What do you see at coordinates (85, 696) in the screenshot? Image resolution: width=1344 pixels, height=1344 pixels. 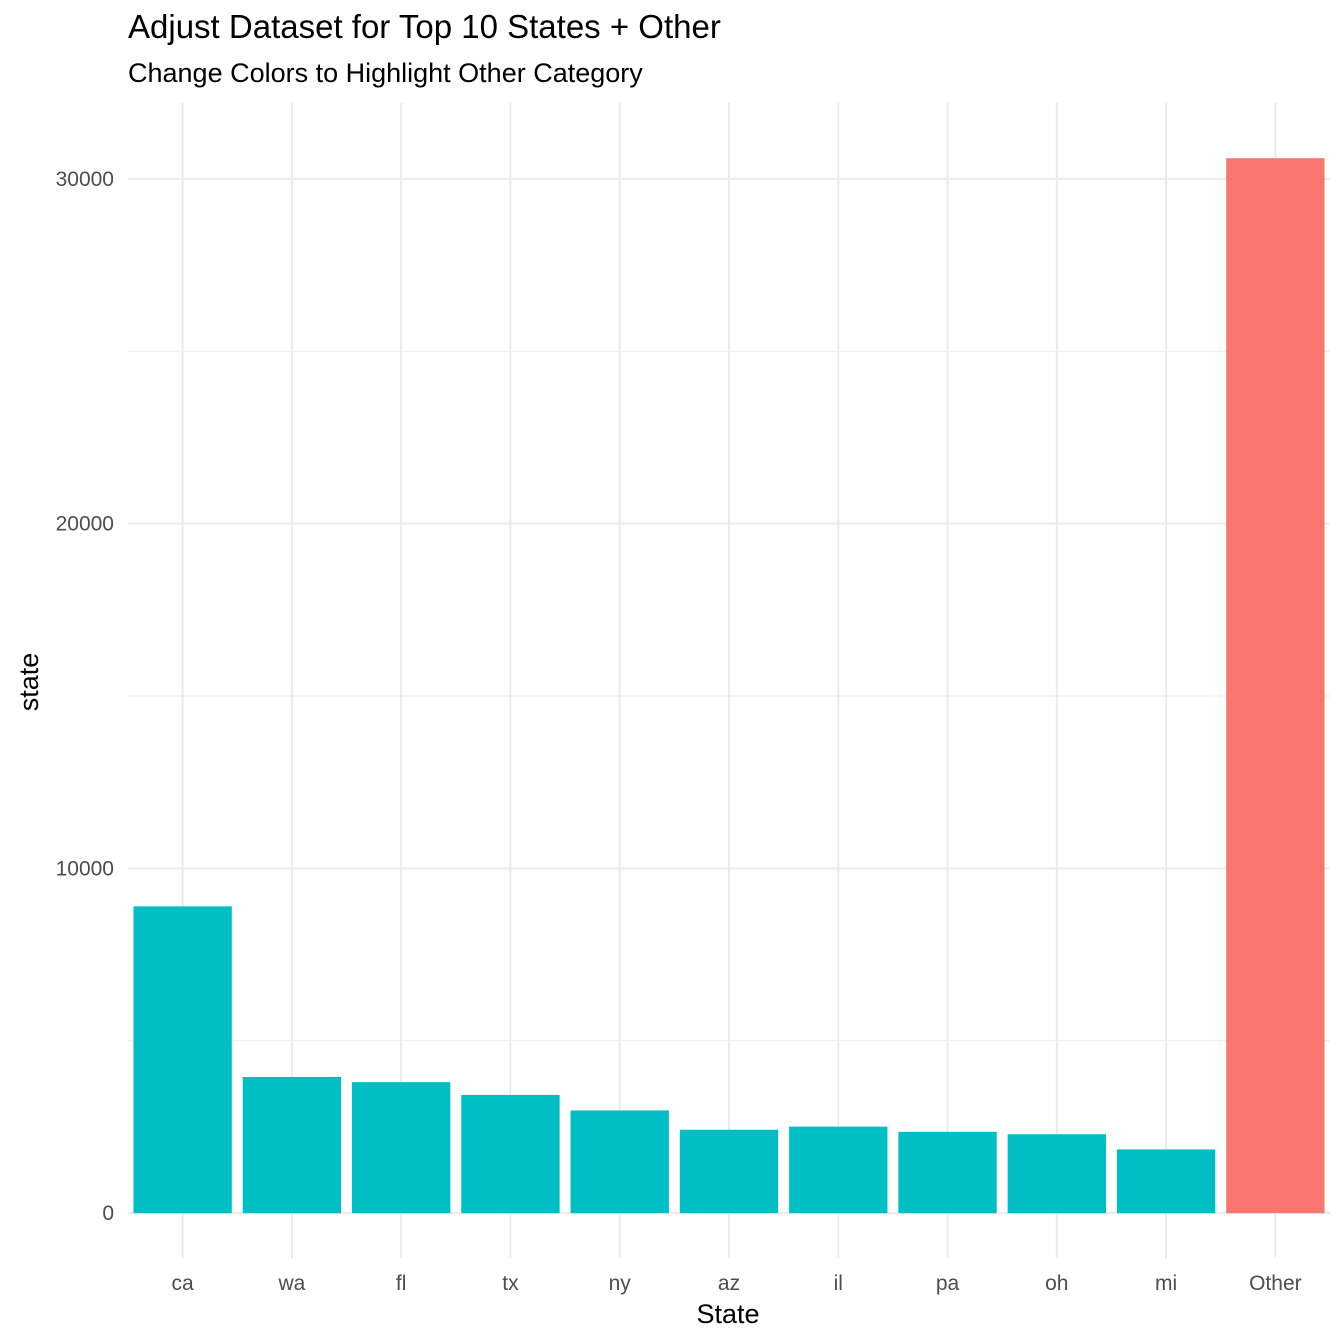 I see `y-axis-ticks: 0 10000 20000 30000` at bounding box center [85, 696].